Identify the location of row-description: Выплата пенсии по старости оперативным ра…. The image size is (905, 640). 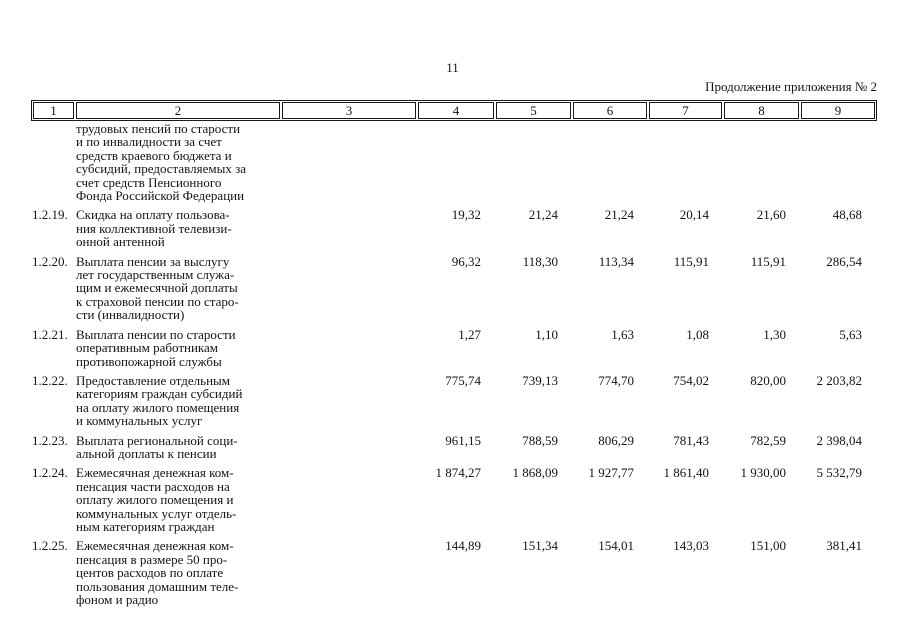
(177, 348).